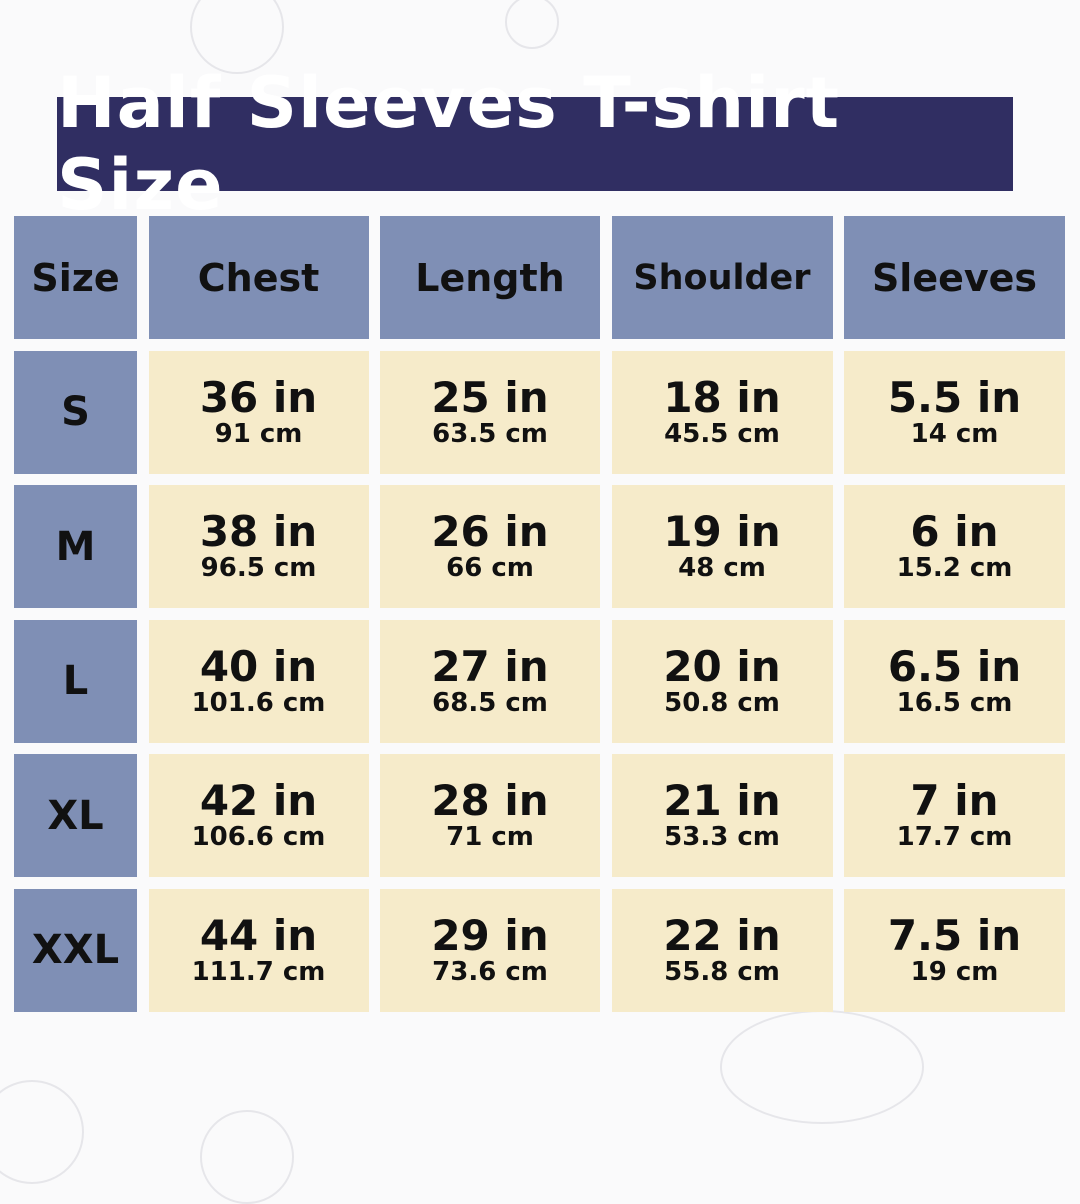  Describe the element at coordinates (722, 971) in the screenshot. I see `cm-value: 55.8 cm` at that location.